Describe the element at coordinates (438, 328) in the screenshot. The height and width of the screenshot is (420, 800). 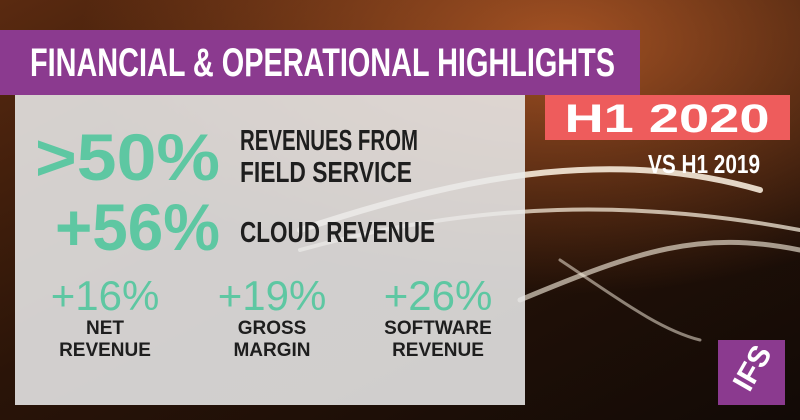
I see `metric-label: SOFTWARE` at that location.